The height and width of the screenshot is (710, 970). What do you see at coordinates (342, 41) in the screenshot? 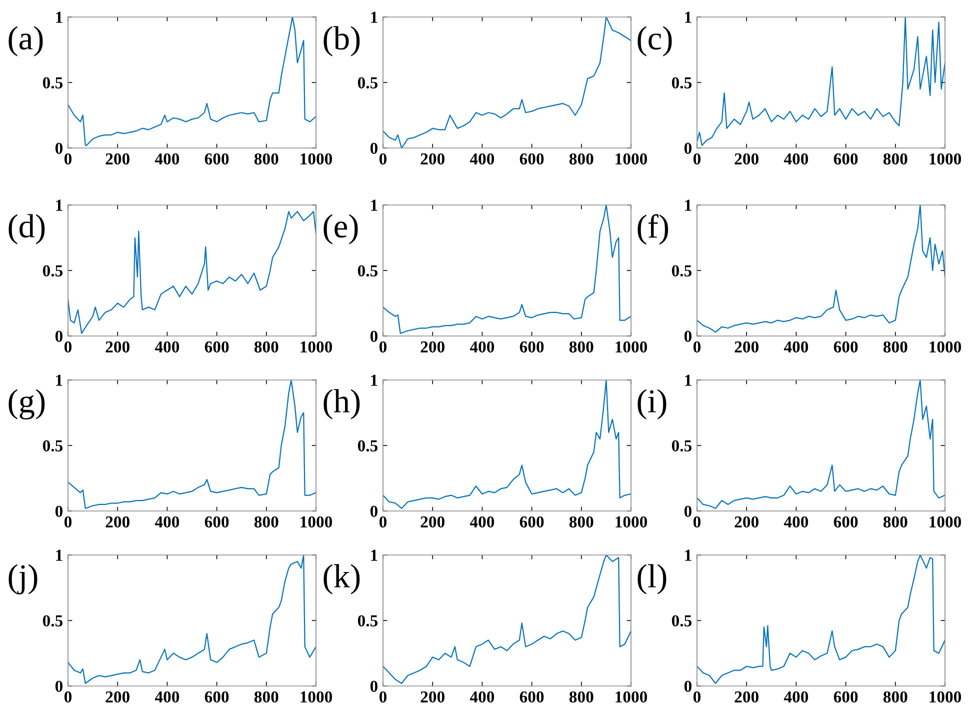
I see `chart-title: (b)` at bounding box center [342, 41].